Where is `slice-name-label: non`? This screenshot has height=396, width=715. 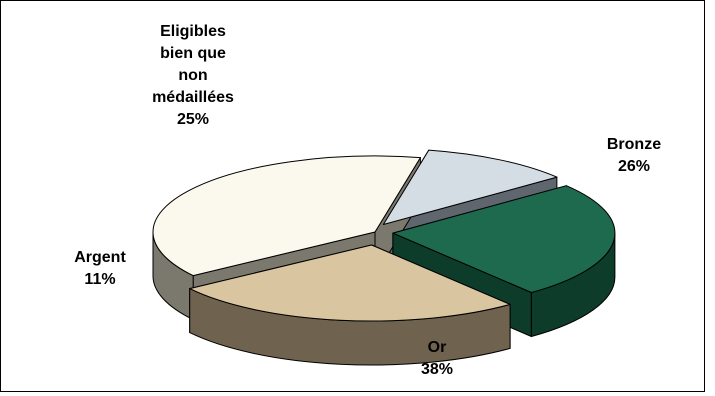 slice-name-label: non is located at coordinates (192, 75).